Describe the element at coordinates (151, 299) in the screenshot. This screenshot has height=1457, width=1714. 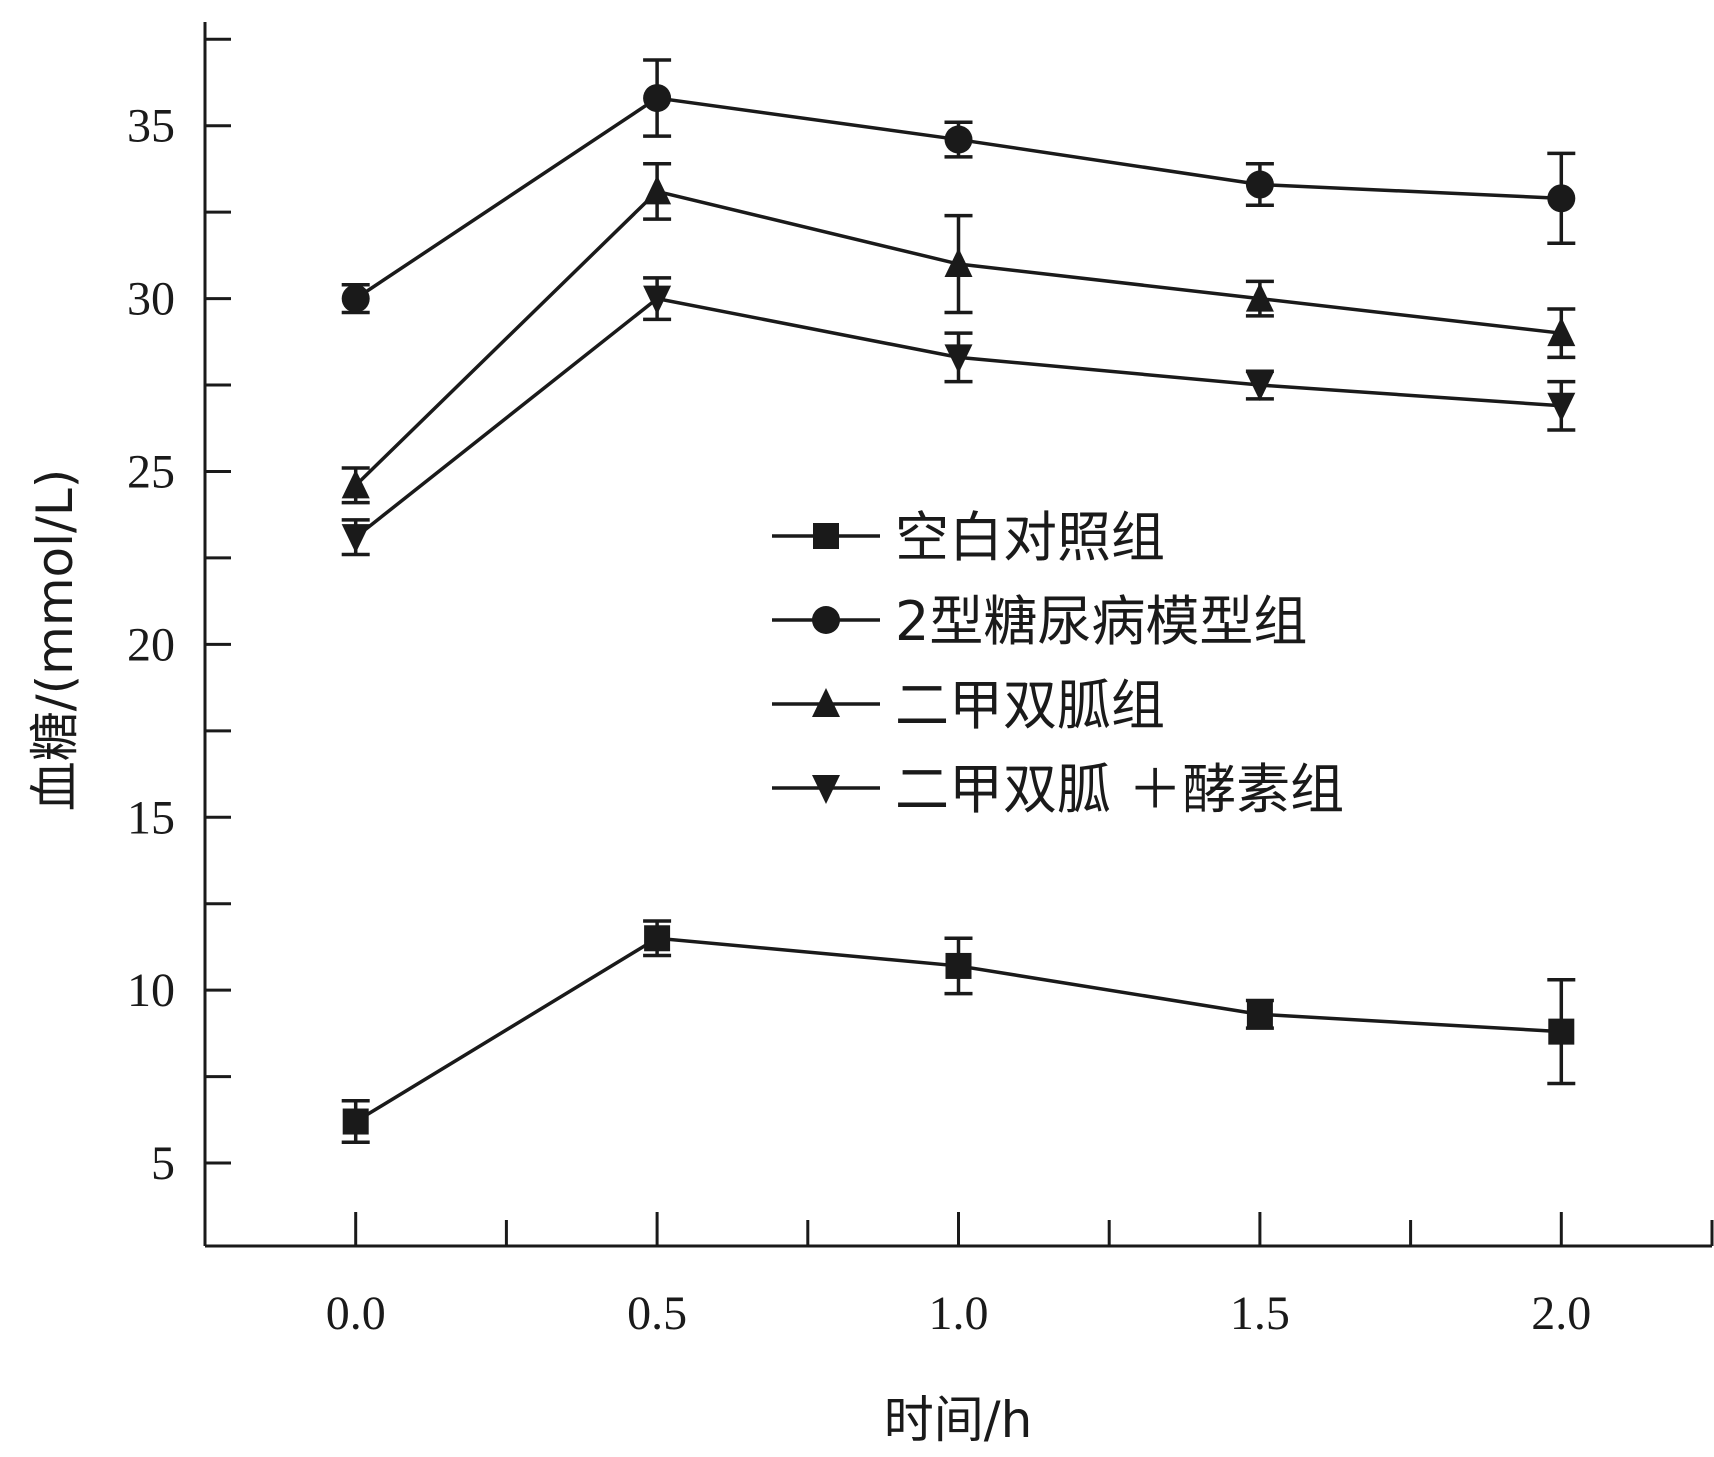
I see `y-tick-label: 30` at that location.